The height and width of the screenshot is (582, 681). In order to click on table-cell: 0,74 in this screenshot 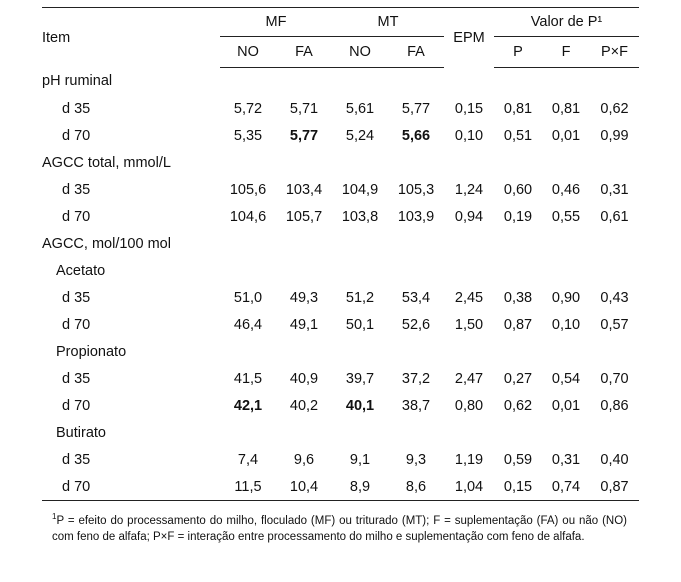, I will do `click(566, 487)`.